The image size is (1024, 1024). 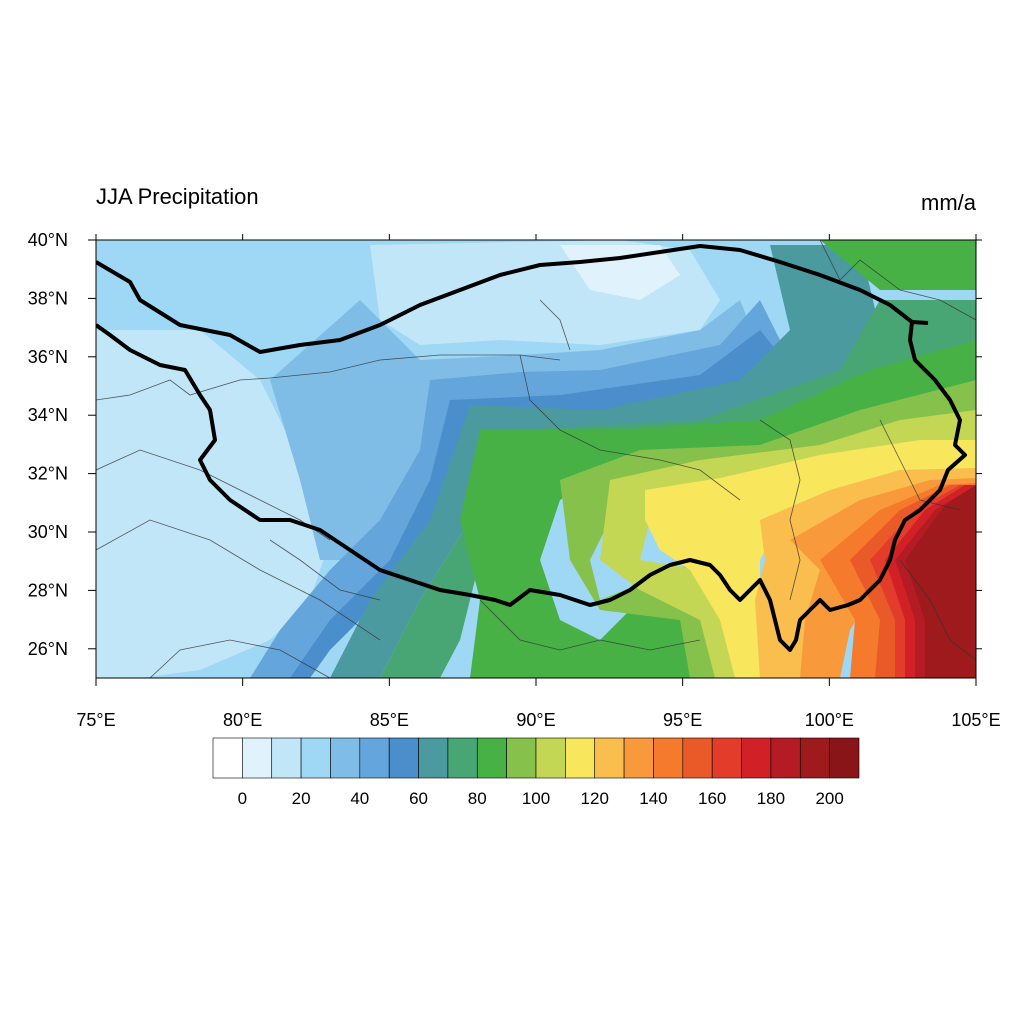 I want to click on lon-tick-label: 100°E, so click(x=829, y=720).